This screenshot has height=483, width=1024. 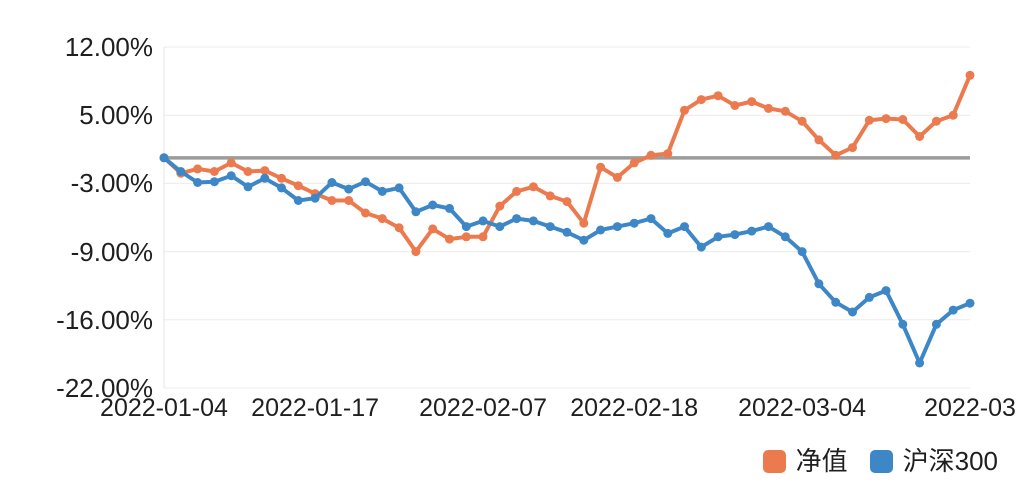 What do you see at coordinates (821, 461) in the screenshot?
I see `legend-label-net-value: 净值` at bounding box center [821, 461].